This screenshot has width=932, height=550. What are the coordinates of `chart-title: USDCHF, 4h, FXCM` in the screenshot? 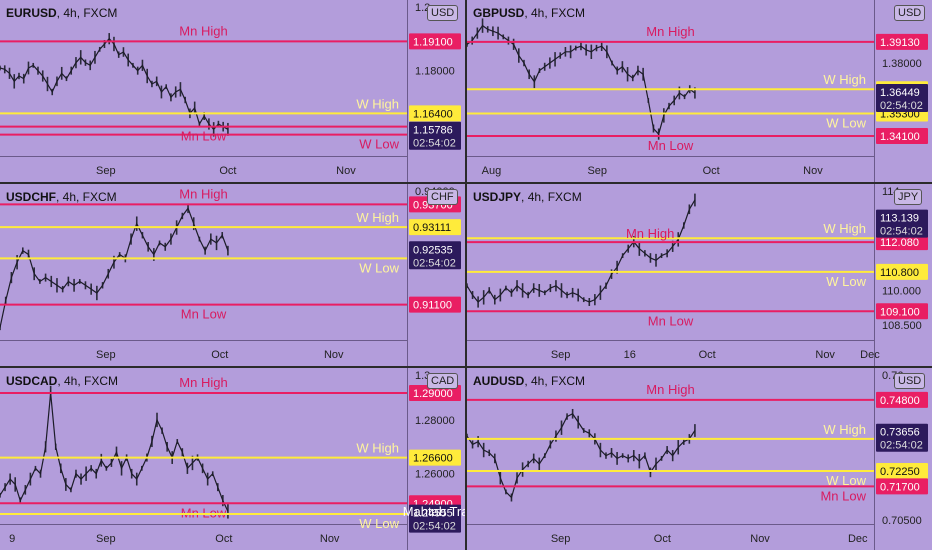 It's located at (61, 197).